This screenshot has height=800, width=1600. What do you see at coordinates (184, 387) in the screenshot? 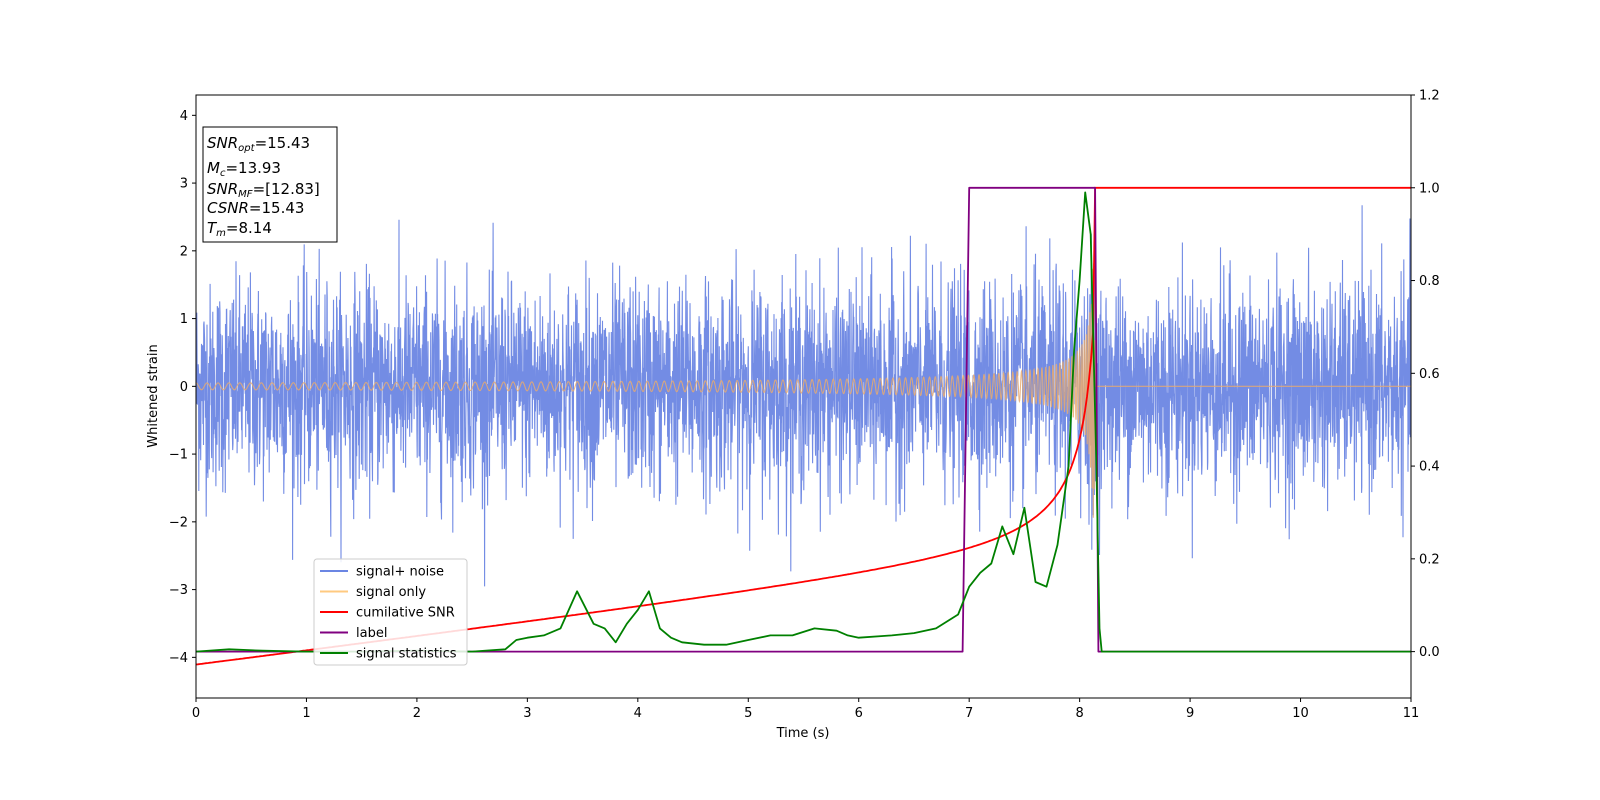
I see `y-left-tick-label: 0` at bounding box center [184, 387].